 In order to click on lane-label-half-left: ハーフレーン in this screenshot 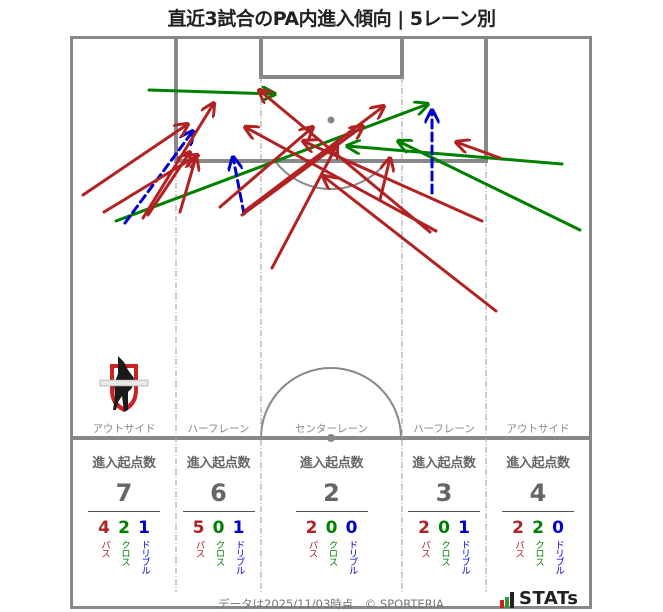, I will do `click(218, 429)`.